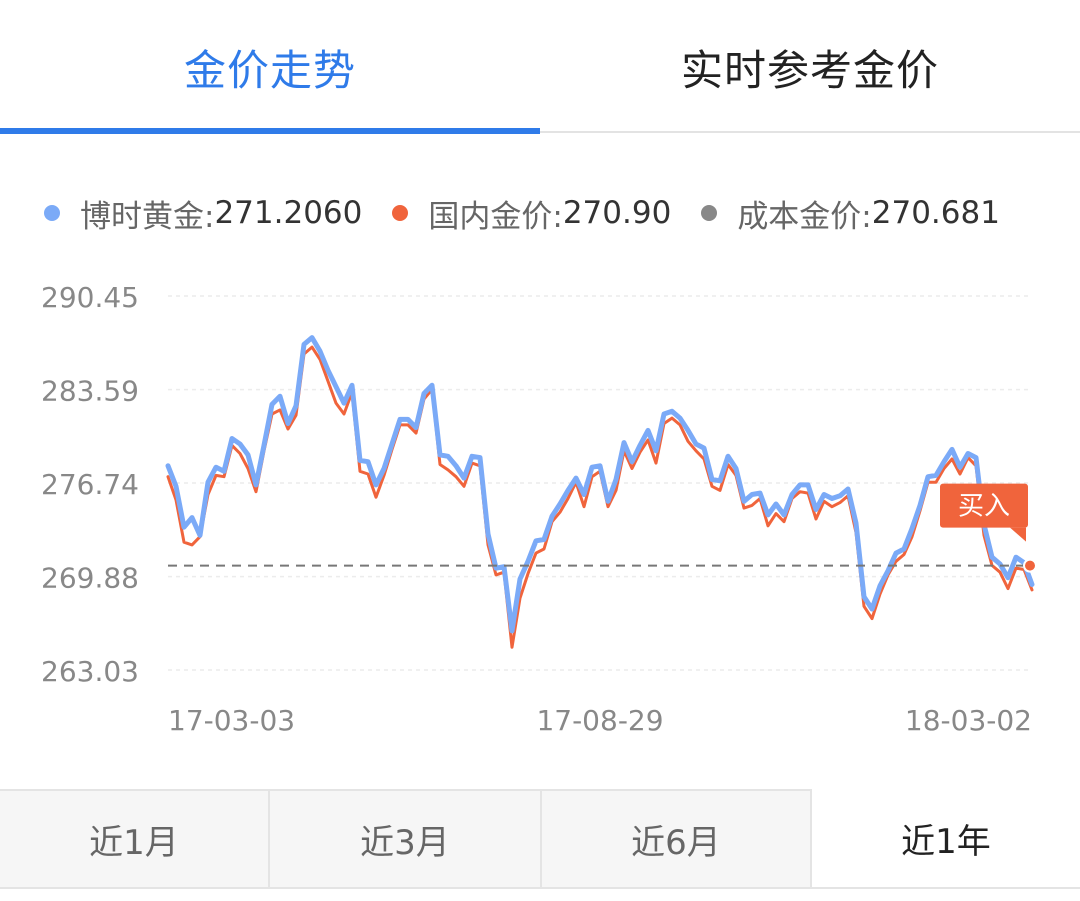 The height and width of the screenshot is (901, 1080). I want to click on legend-item-domestic-gold: 国内金价: 270.90, so click(531, 213).